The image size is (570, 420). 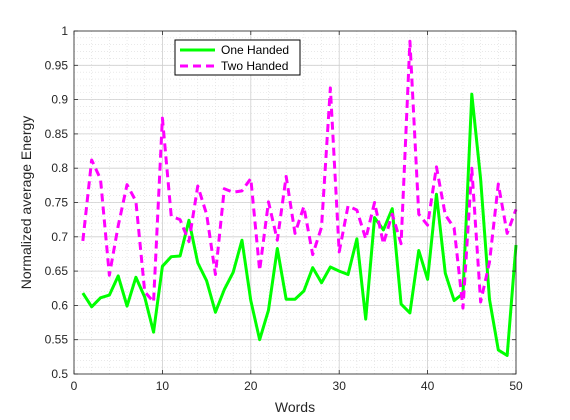 What do you see at coordinates (340, 386) in the screenshot?
I see `x-tick-label: 30` at bounding box center [340, 386].